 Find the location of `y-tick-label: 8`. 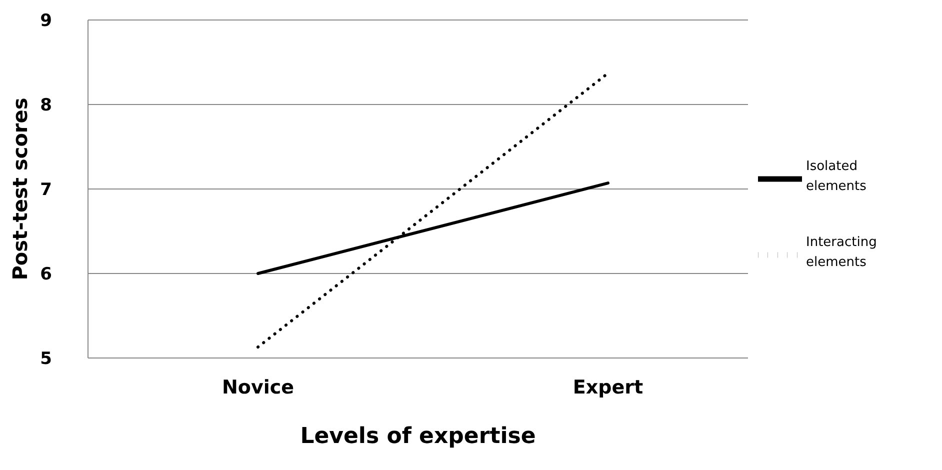

y-tick-label: 8 is located at coordinates (46, 106).